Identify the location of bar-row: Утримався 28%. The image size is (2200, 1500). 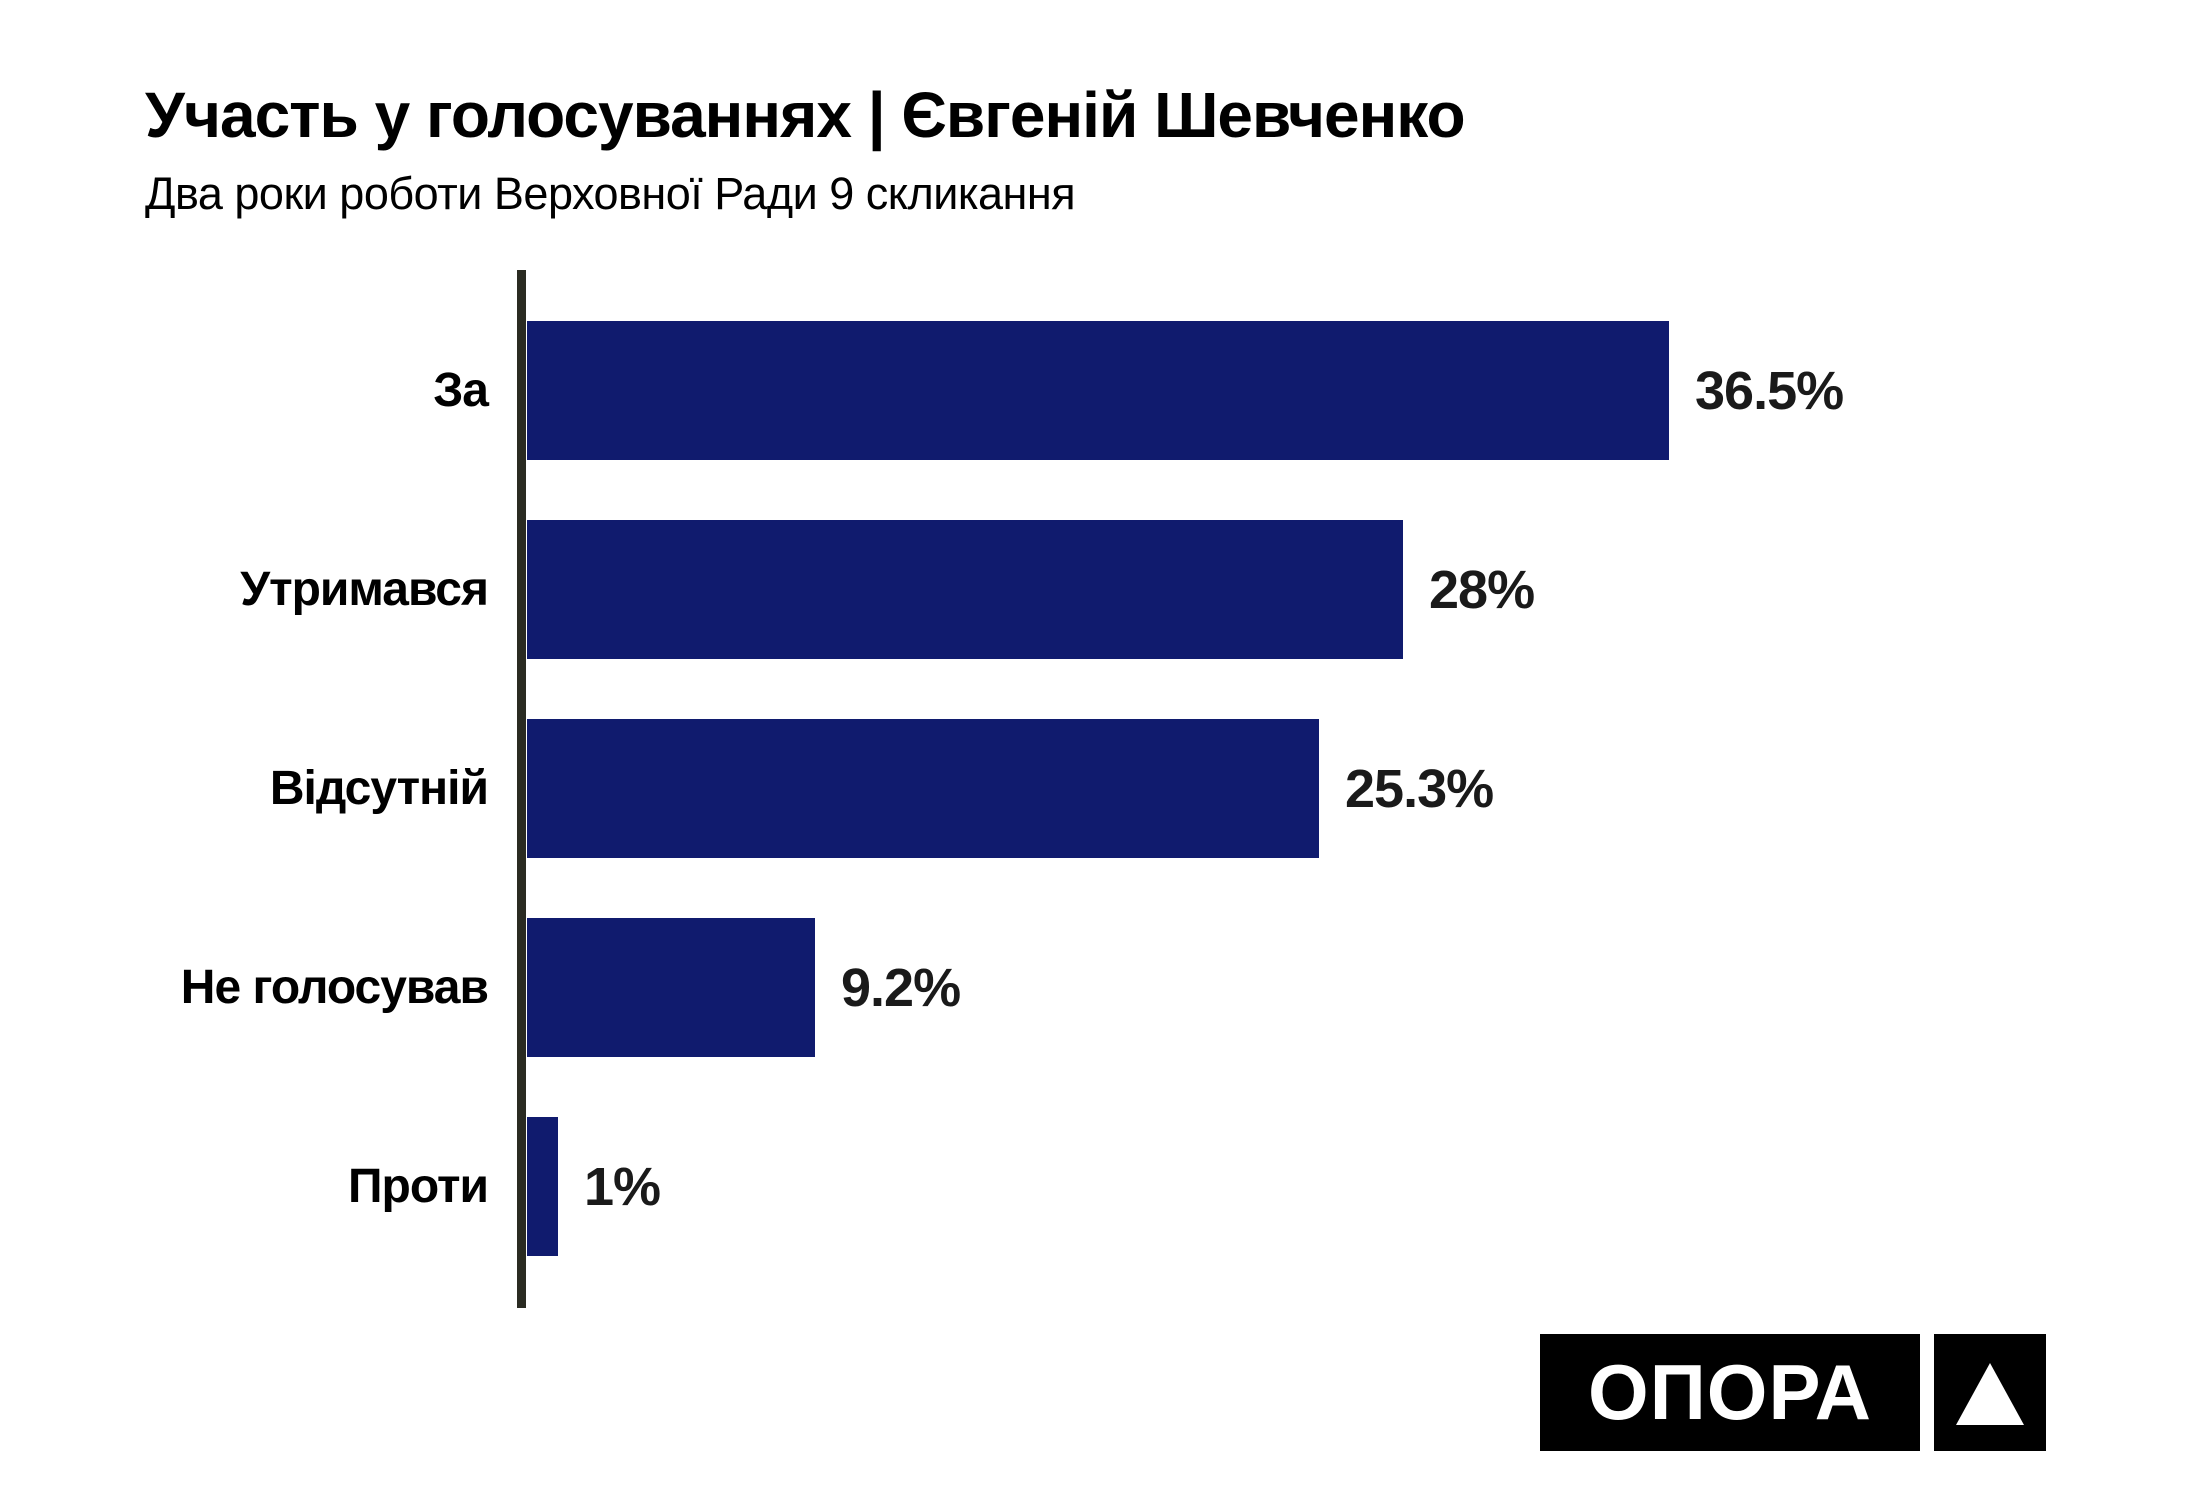
(1100, 589).